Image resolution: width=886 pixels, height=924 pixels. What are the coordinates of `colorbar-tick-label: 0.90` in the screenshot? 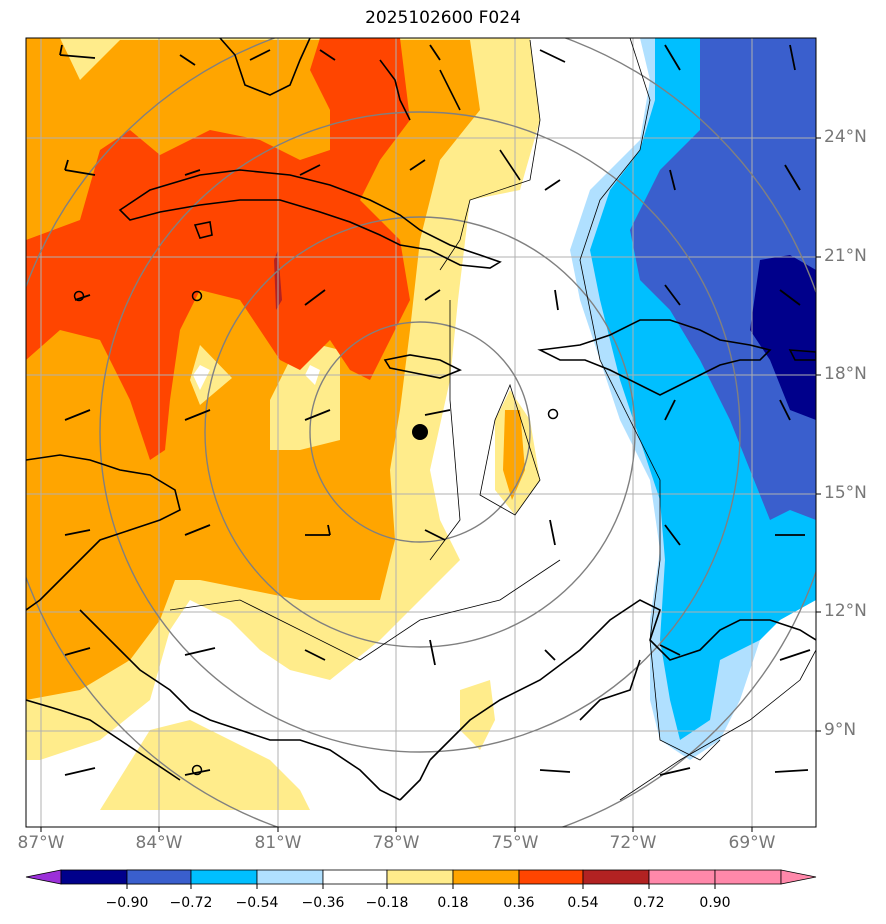 It's located at (715, 903).